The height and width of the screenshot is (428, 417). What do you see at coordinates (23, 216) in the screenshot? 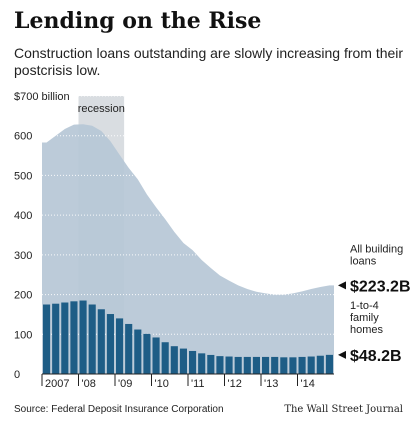
I see `y-tick-label: 400` at bounding box center [23, 216].